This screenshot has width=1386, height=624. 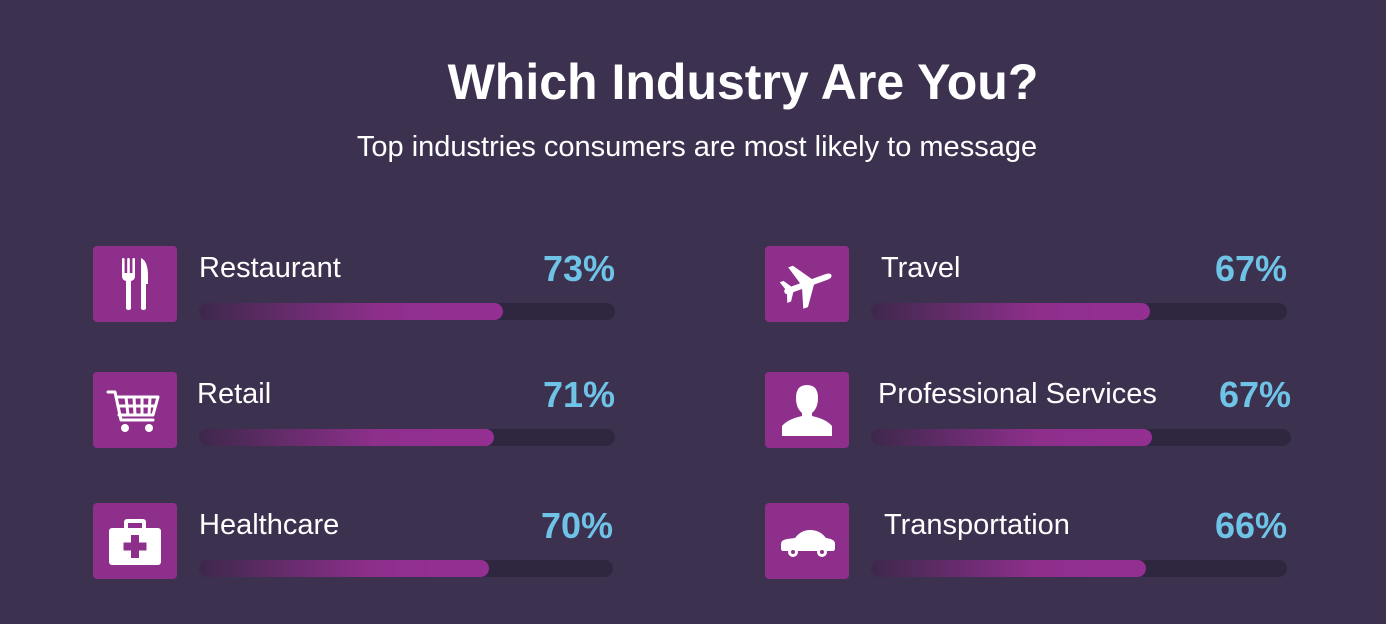 I want to click on value-label: 70%, so click(x=576, y=525).